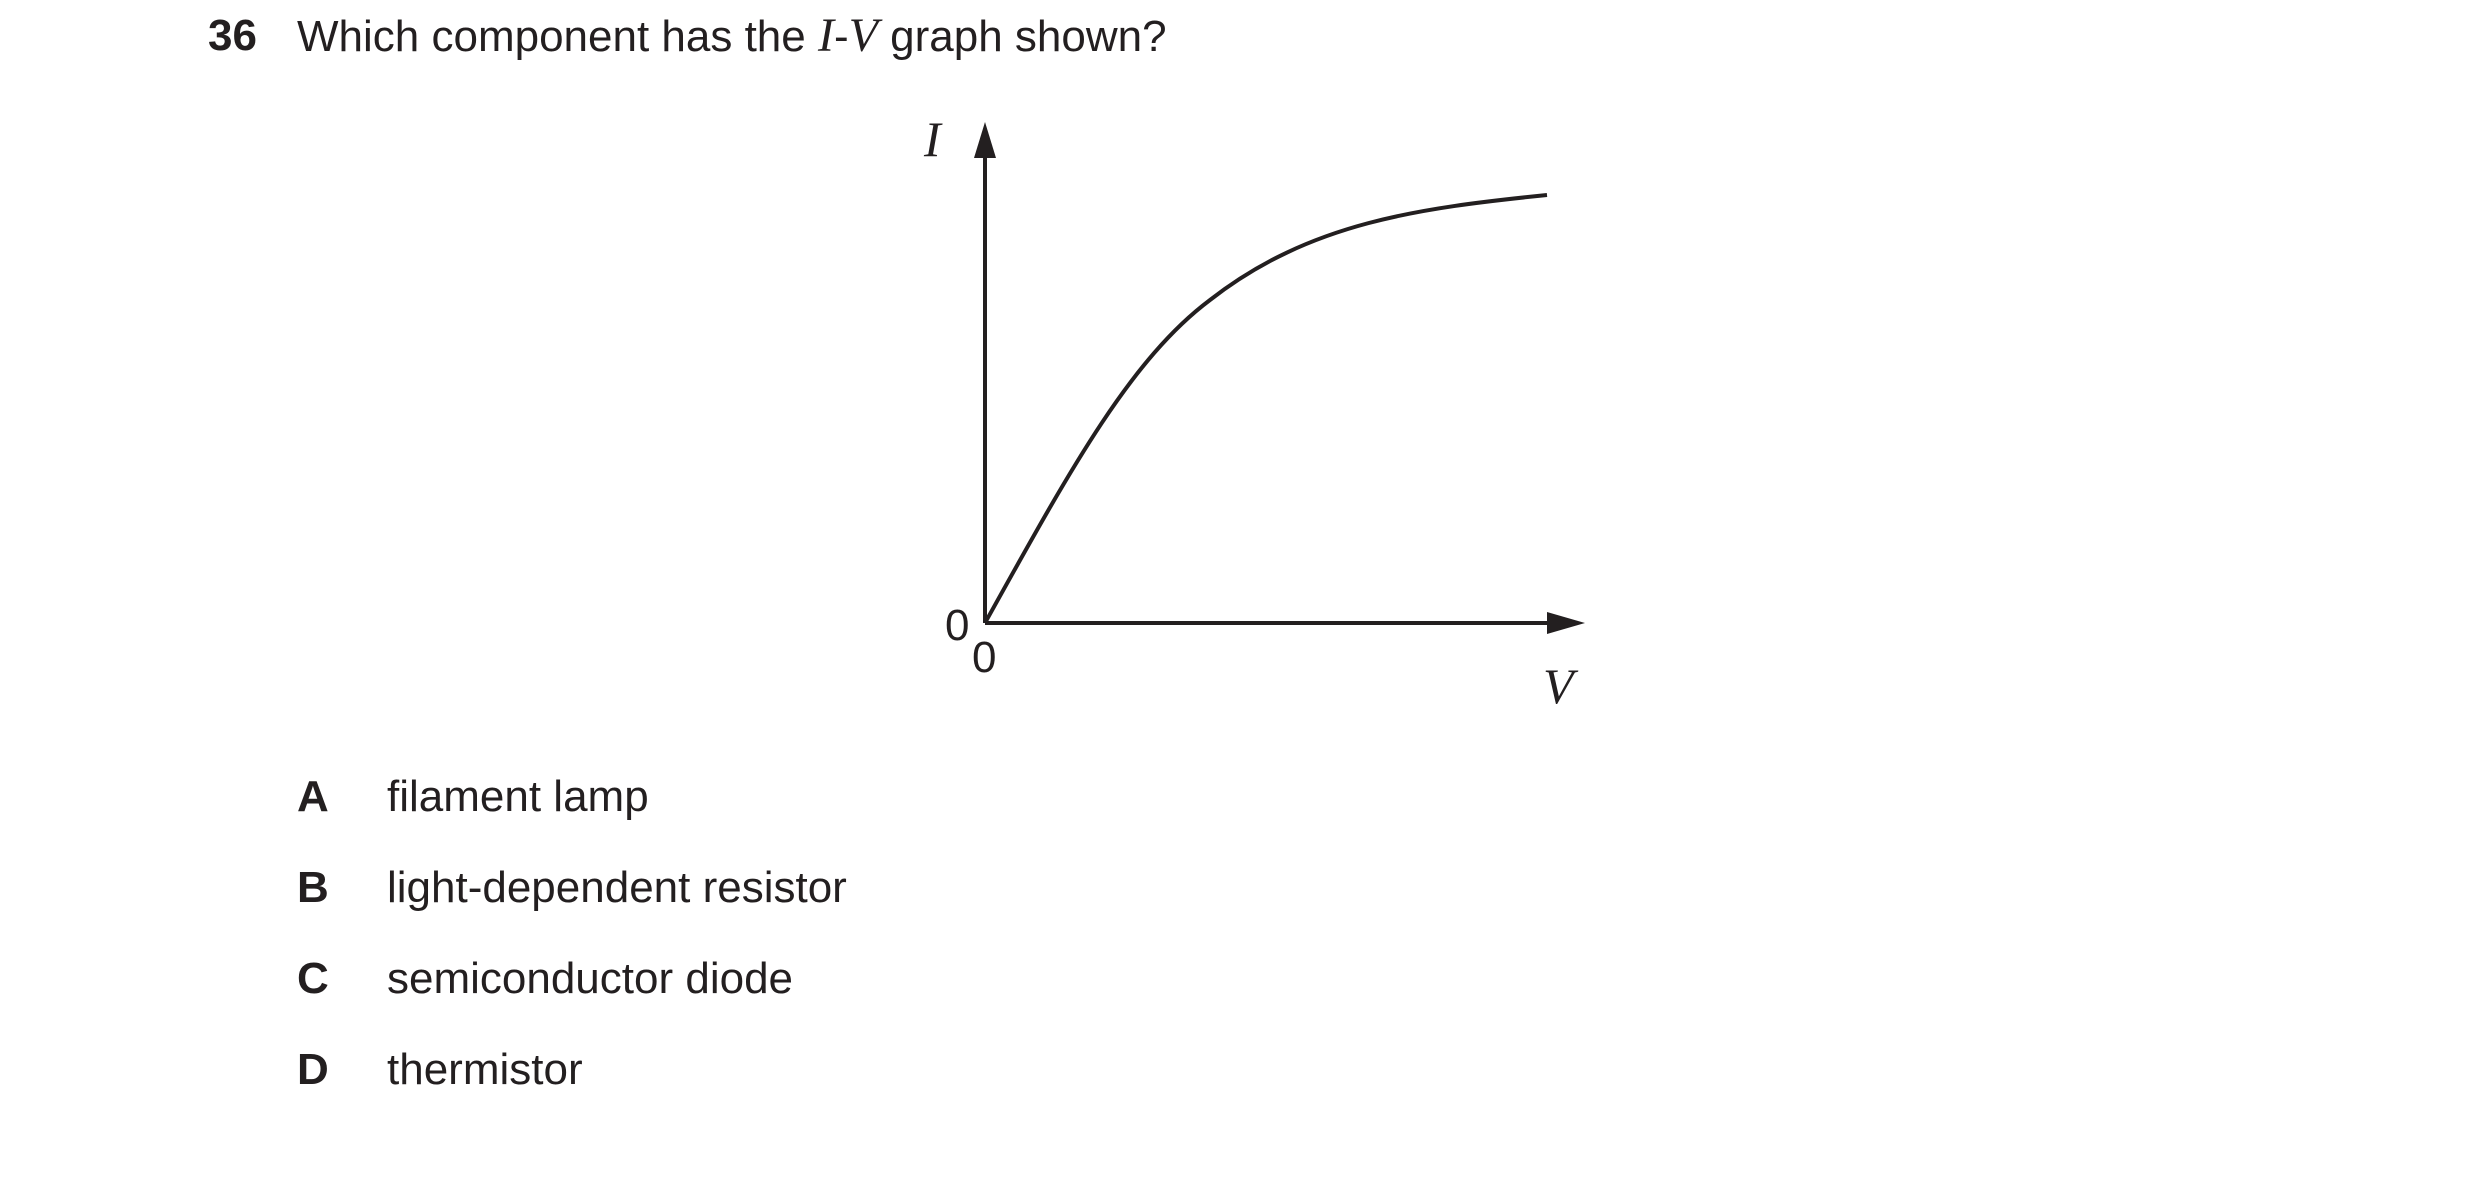 This screenshot has width=2480, height=1182. Describe the element at coordinates (1561, 686) in the screenshot. I see `x-axis-label: V` at that location.